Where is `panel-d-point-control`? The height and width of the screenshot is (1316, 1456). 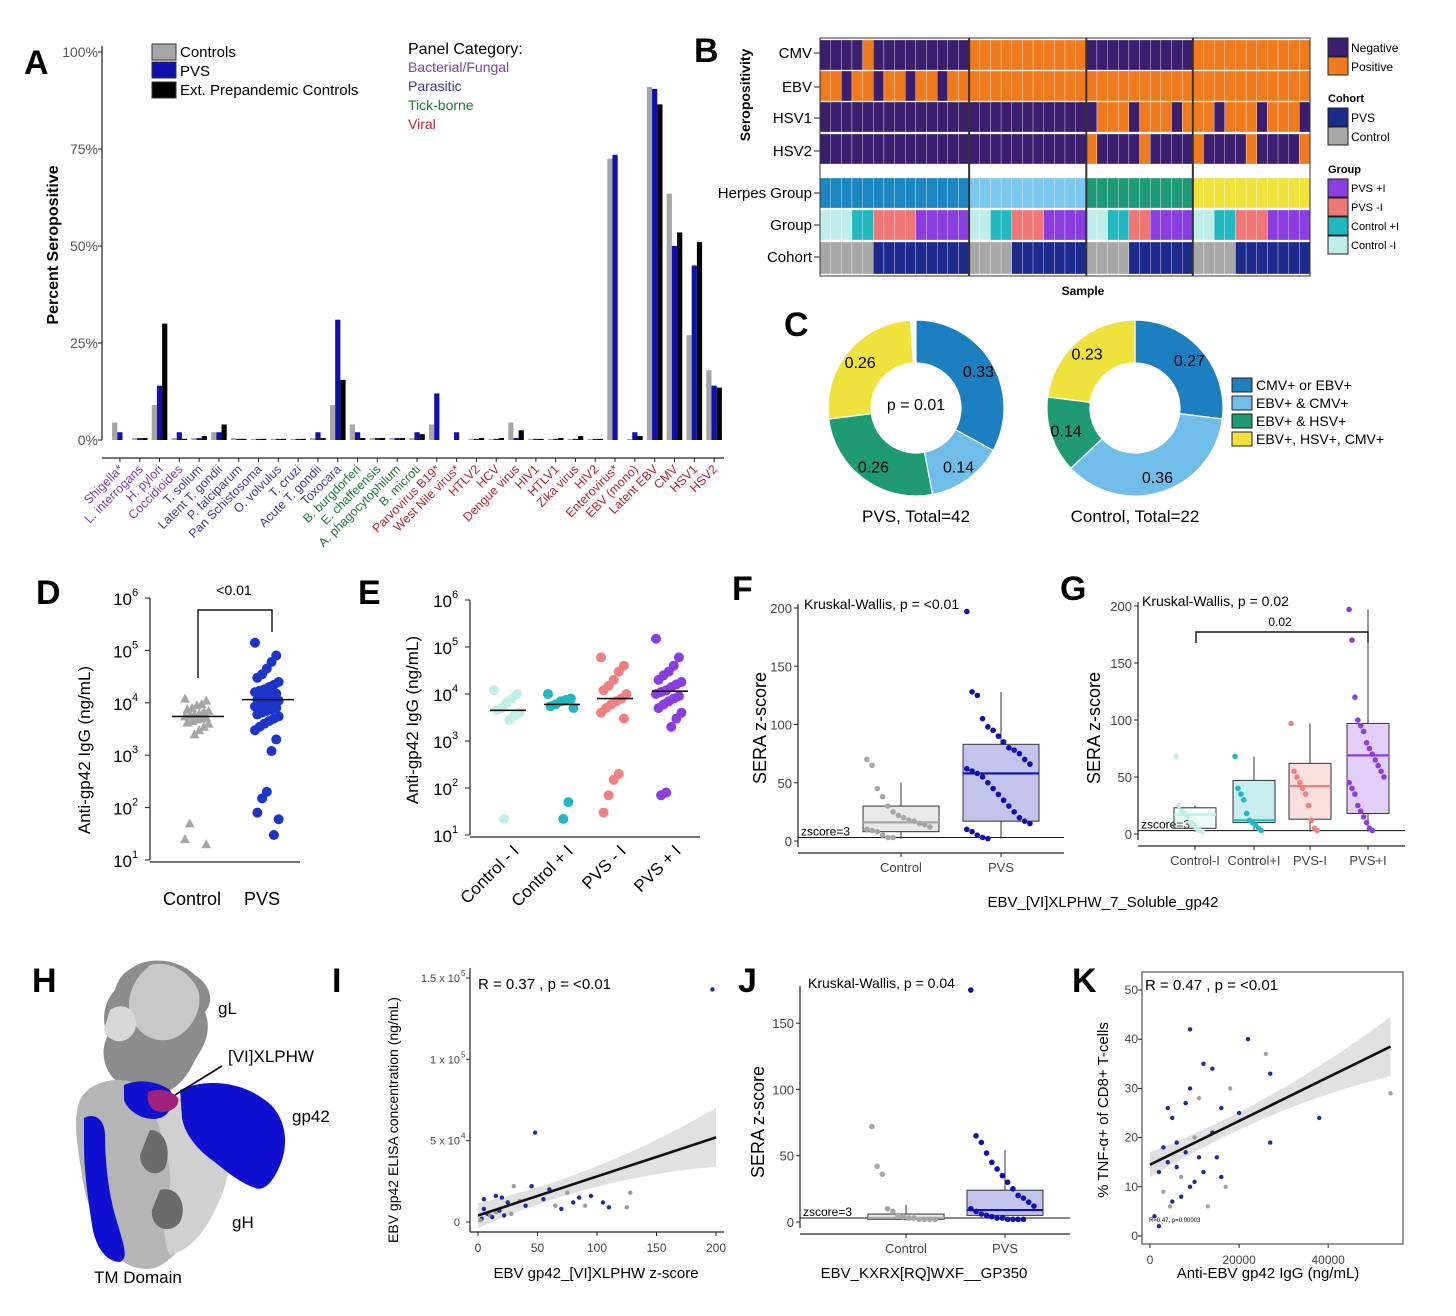
panel-d-point-control is located at coordinates (185, 698).